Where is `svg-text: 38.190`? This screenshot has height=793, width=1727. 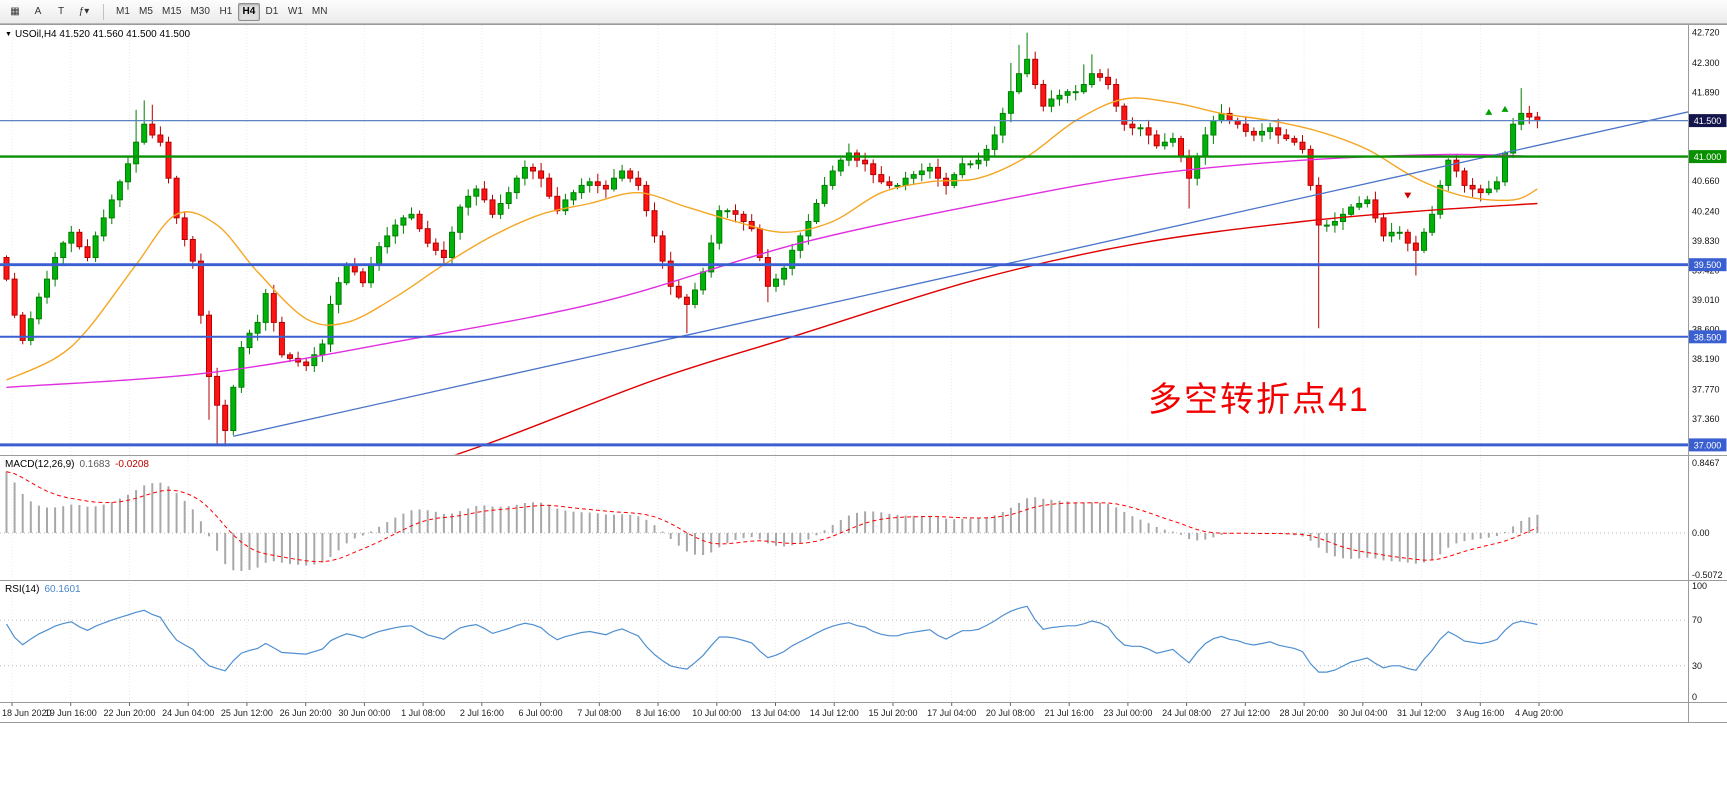 svg-text: 38.190 is located at coordinates (1706, 359).